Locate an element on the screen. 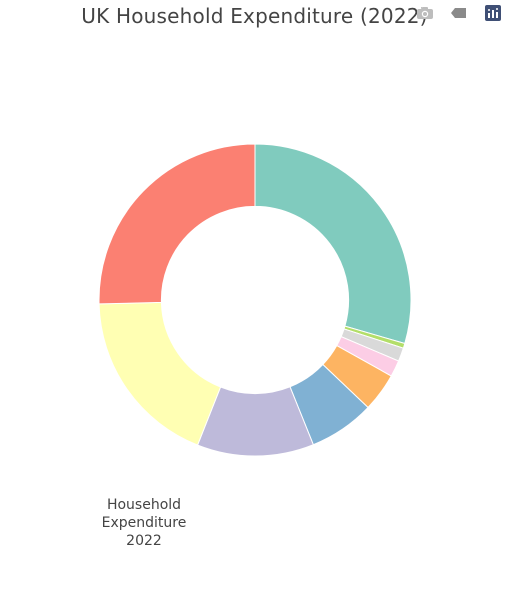 Image resolution: width=509 pixels, height=599 pixels. legend-title-line-2: Expenditure is located at coordinates (144, 523).